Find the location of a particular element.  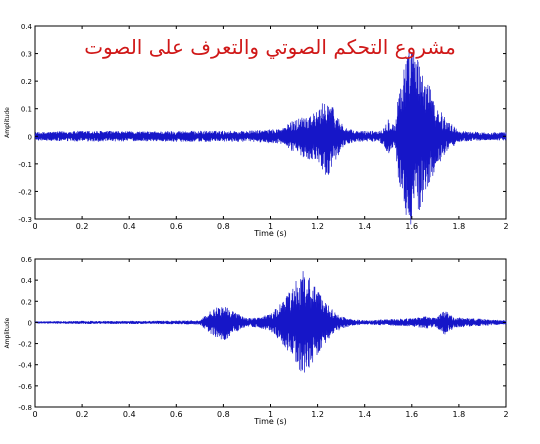

y-tick-label: -0.6 is located at coordinates (25, 387).